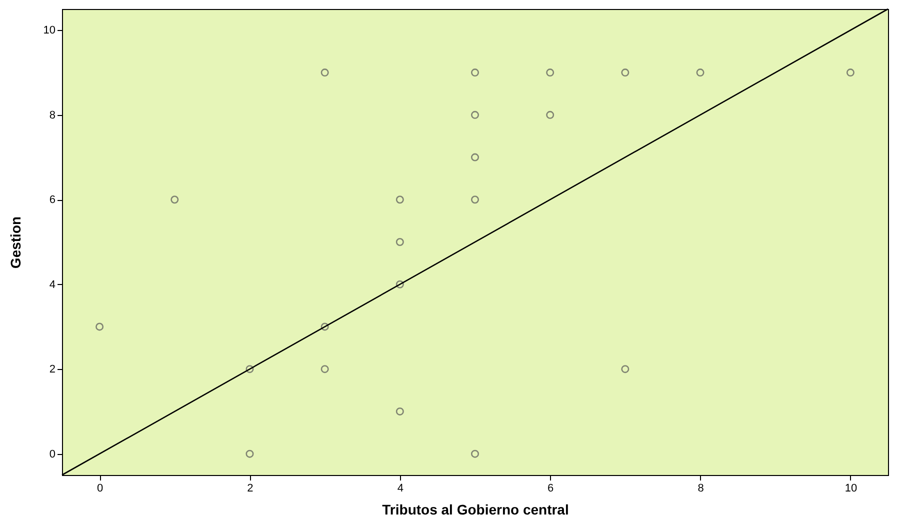 The width and height of the screenshot is (897, 525). What do you see at coordinates (551, 488) in the screenshot?
I see `x-tick-label: 6` at bounding box center [551, 488].